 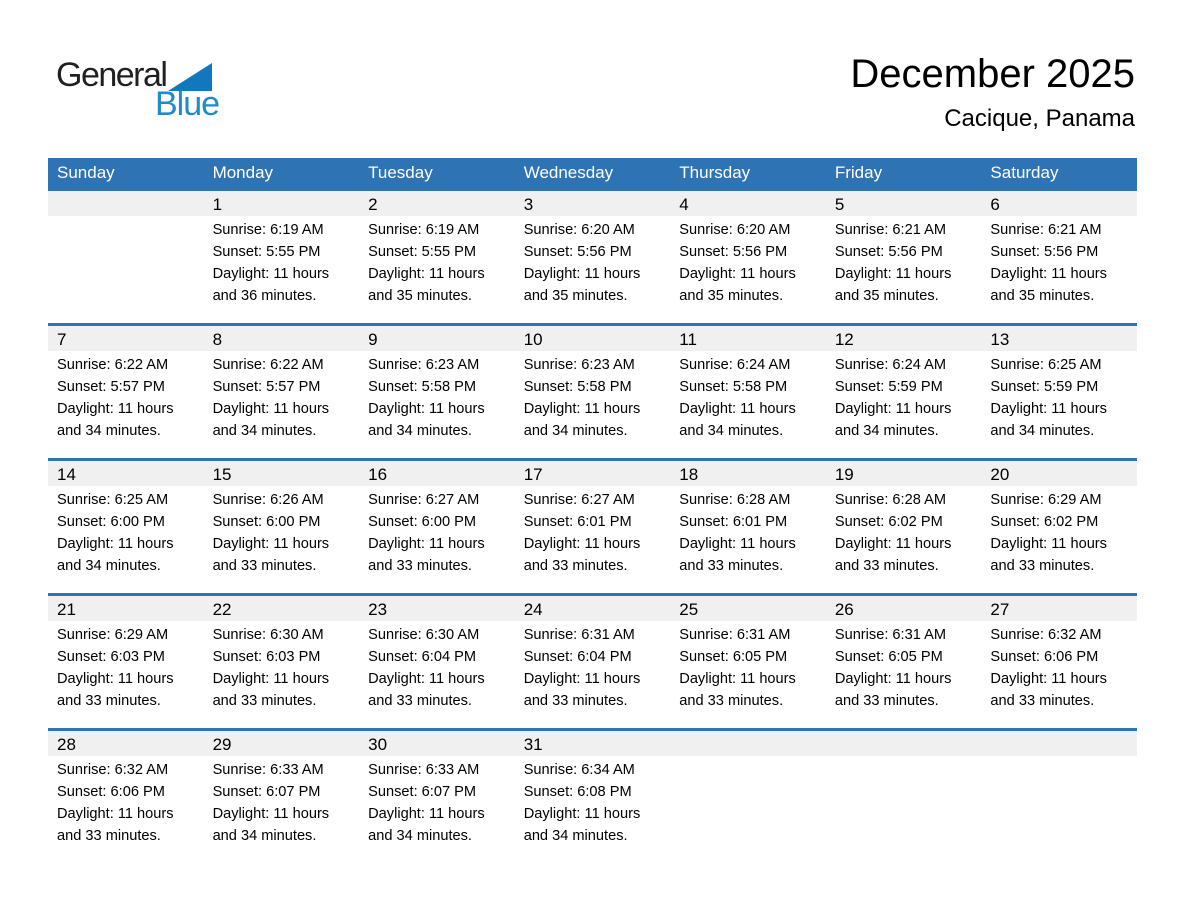 I want to click on day-number: 2, so click(x=373, y=204).